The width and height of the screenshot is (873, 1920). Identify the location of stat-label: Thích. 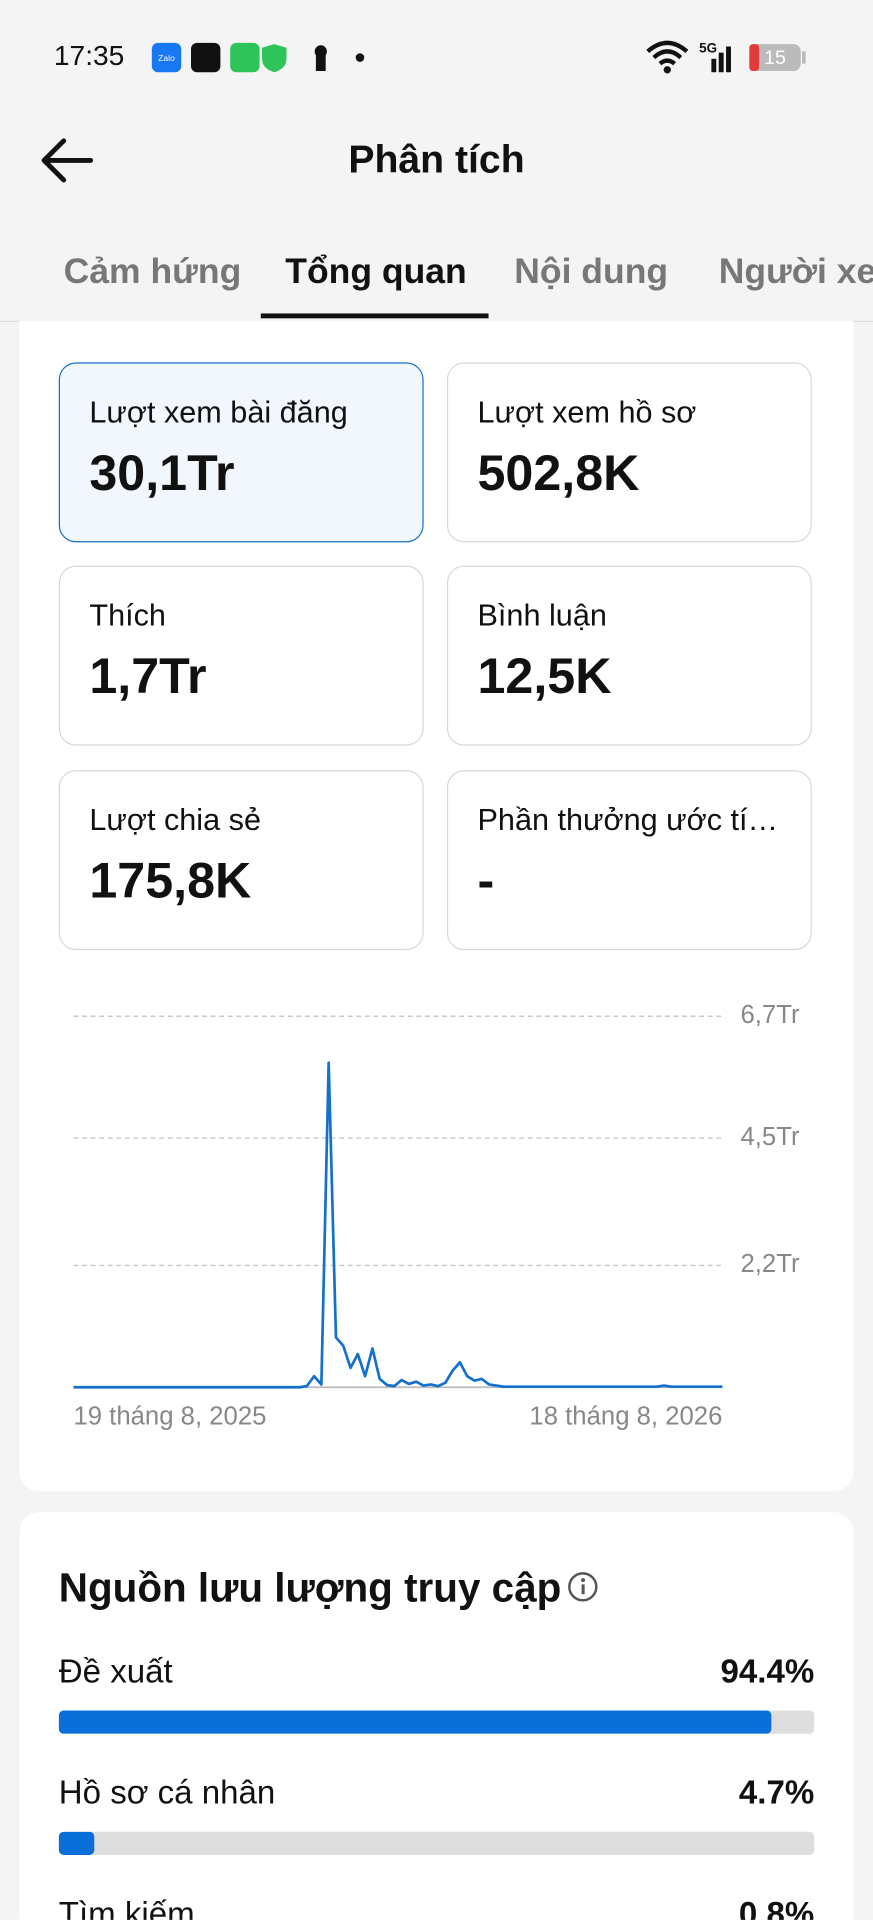
(127, 616).